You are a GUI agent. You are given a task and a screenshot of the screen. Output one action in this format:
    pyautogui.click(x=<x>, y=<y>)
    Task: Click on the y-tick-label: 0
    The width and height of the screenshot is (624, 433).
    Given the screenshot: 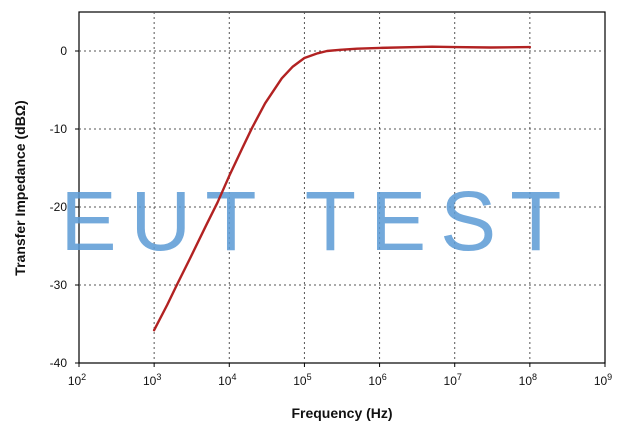 What is the action you would take?
    pyautogui.click(x=63, y=51)
    